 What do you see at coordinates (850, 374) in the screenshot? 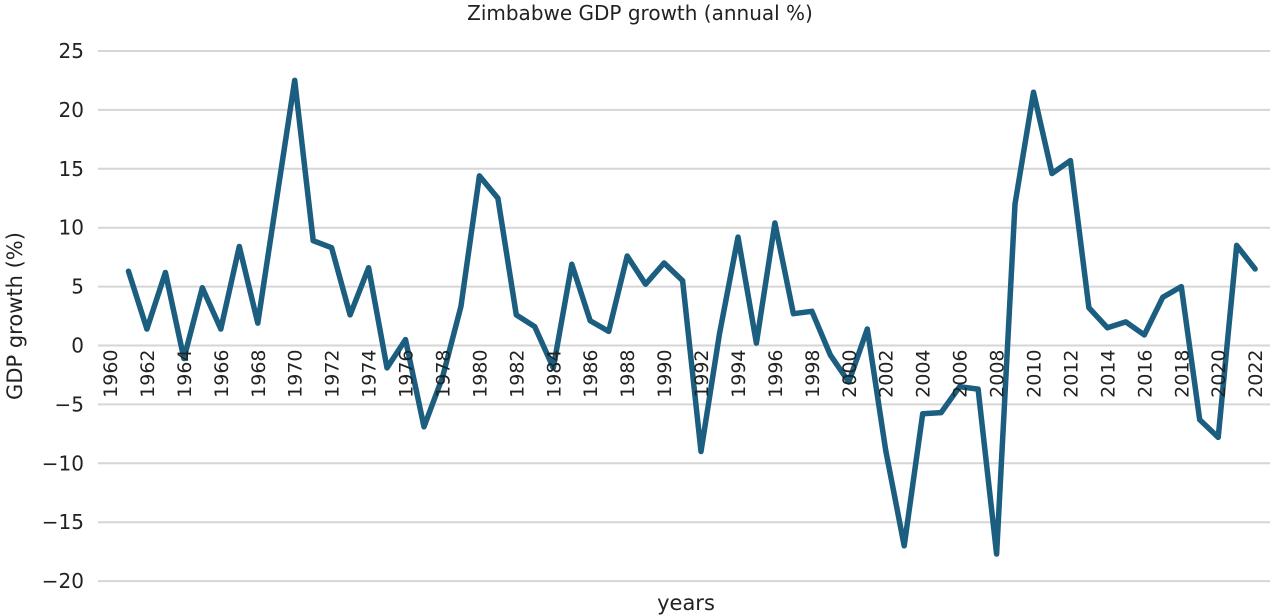
I see `x-tick-label: 2000` at bounding box center [850, 374].